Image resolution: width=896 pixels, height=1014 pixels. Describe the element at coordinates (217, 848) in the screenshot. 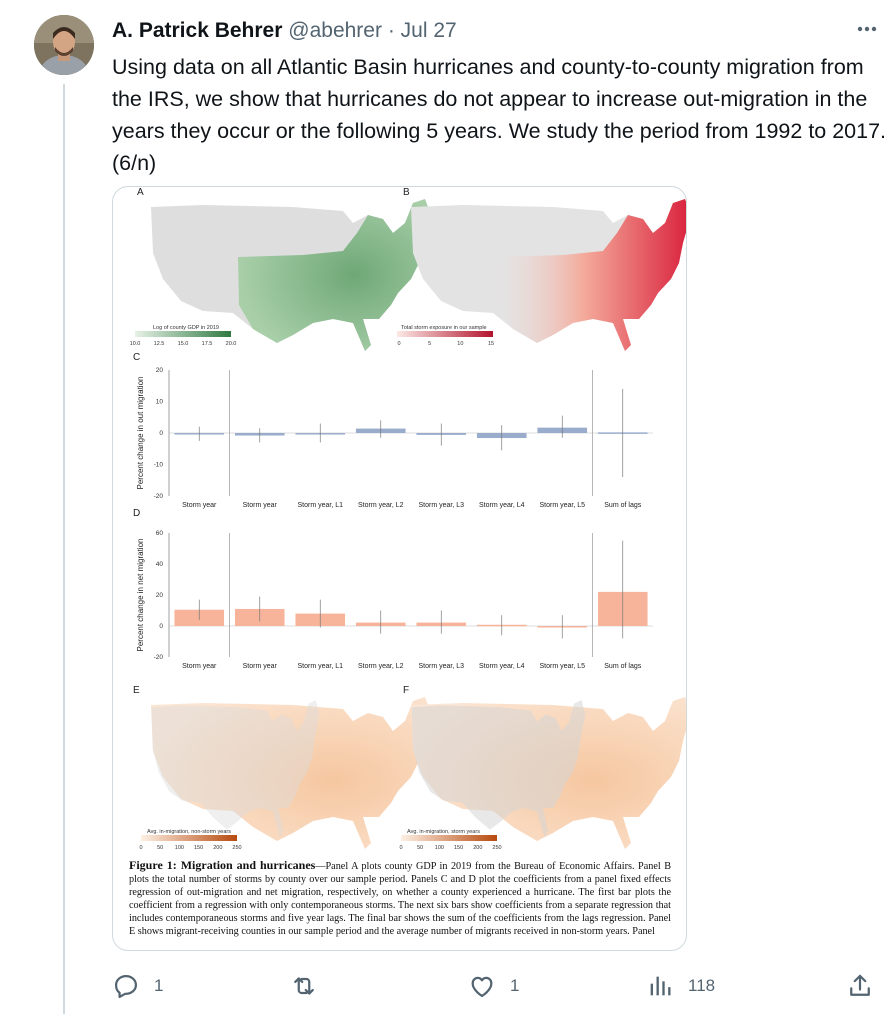

I see `panel-e-legend-tick: 200` at that location.